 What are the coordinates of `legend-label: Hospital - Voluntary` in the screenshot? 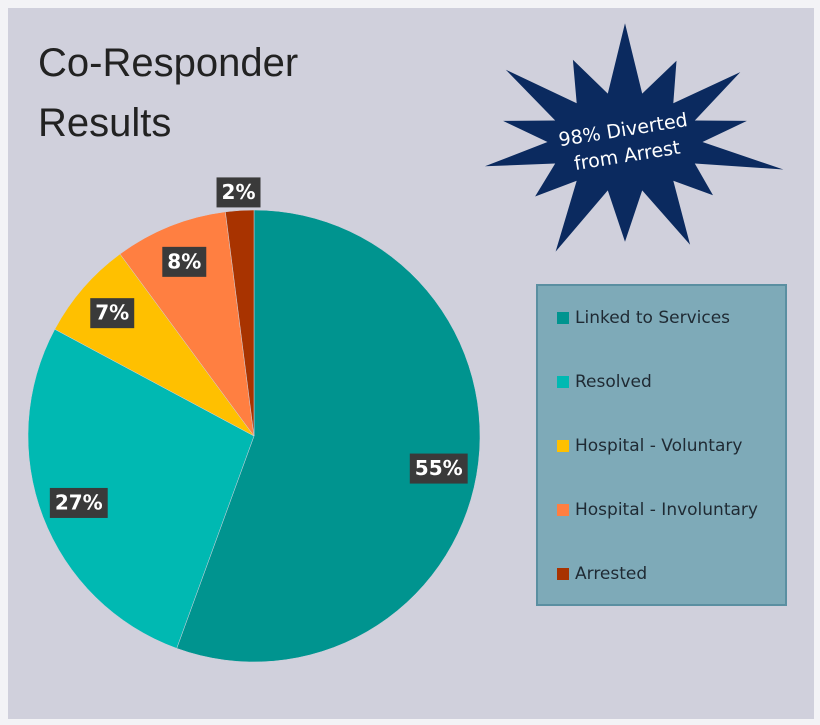 It's located at (658, 446).